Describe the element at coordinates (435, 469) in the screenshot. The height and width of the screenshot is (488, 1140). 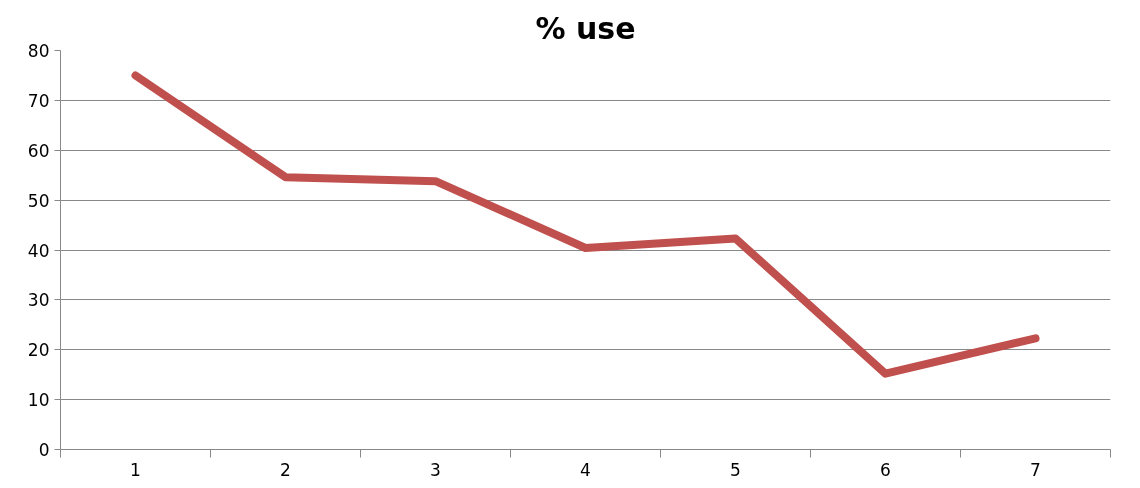
I see `x-tick-label: 3` at that location.